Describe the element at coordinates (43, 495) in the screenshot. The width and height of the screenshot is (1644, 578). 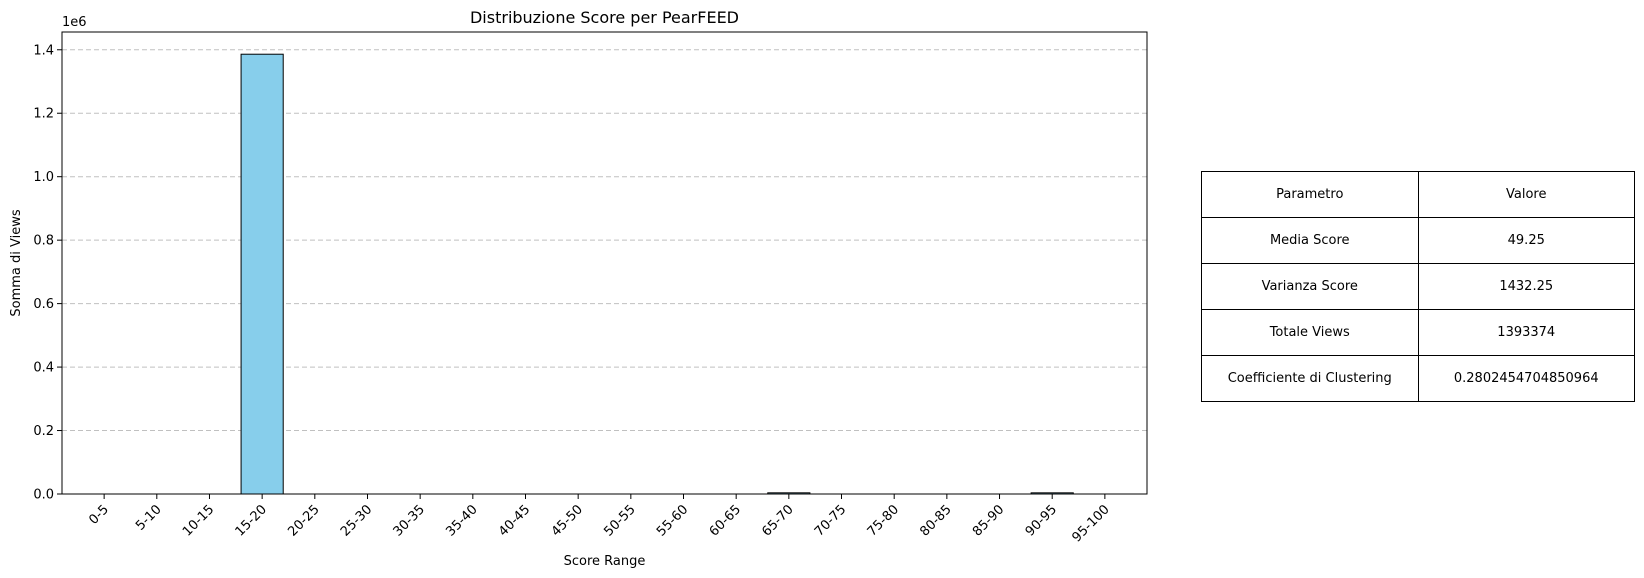
I see `y-tick-label: 0.0` at that location.